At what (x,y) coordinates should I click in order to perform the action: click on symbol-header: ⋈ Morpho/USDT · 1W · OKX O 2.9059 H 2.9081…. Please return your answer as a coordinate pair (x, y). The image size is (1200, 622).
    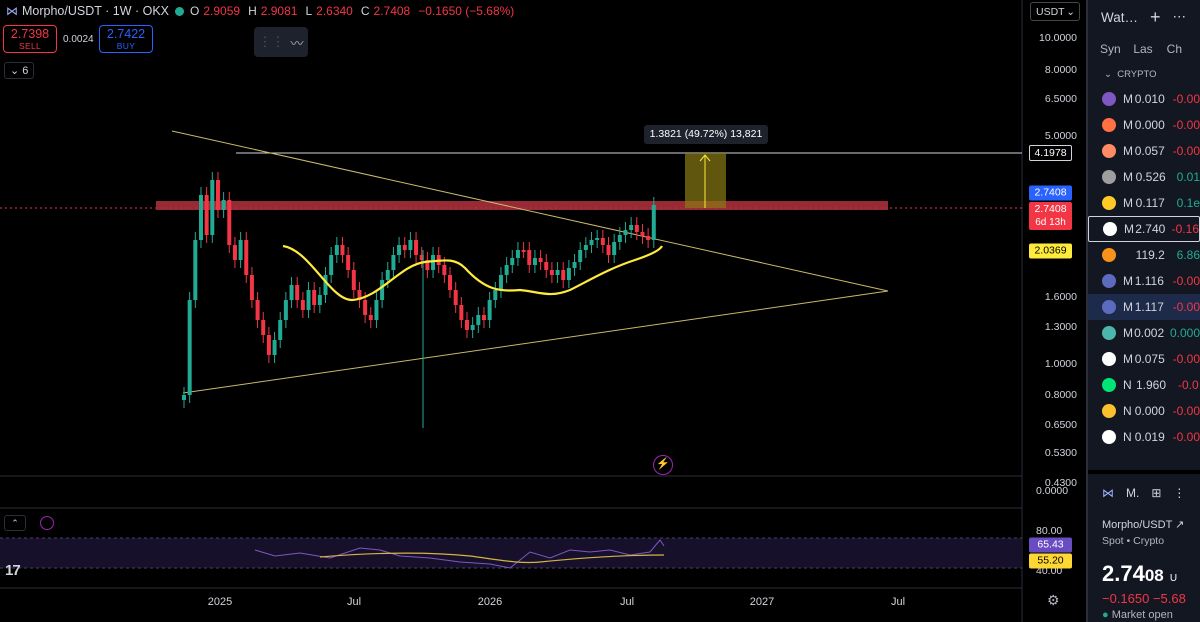
    Looking at the image, I should click on (260, 11).